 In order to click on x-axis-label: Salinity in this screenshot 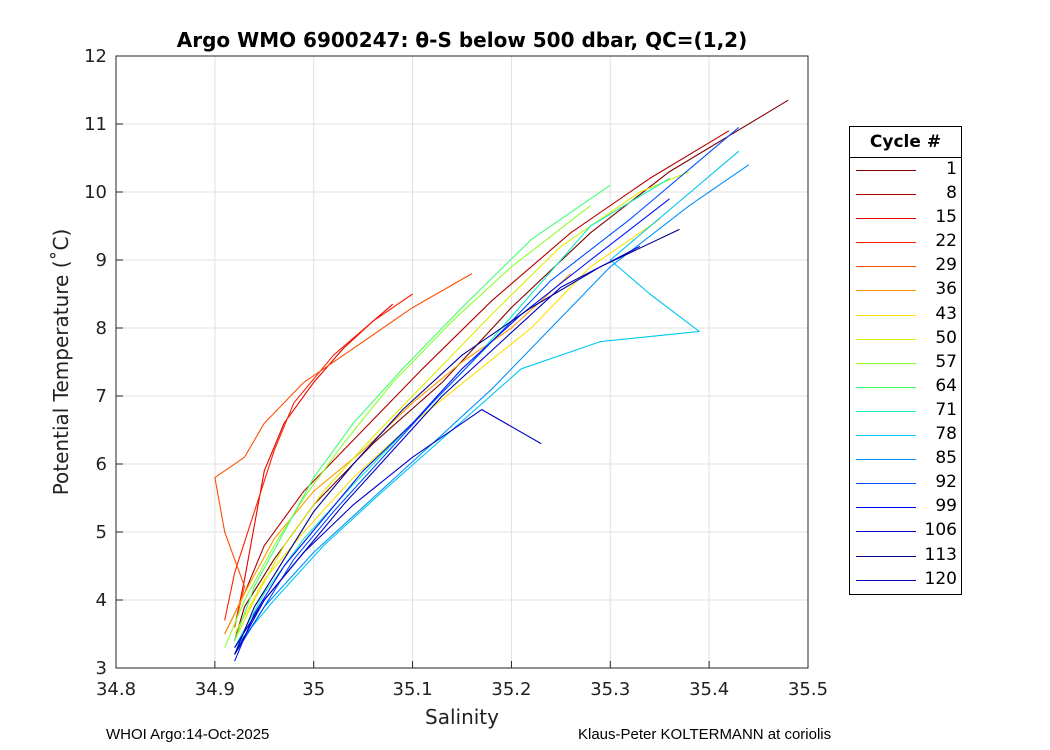, I will do `click(462, 717)`.